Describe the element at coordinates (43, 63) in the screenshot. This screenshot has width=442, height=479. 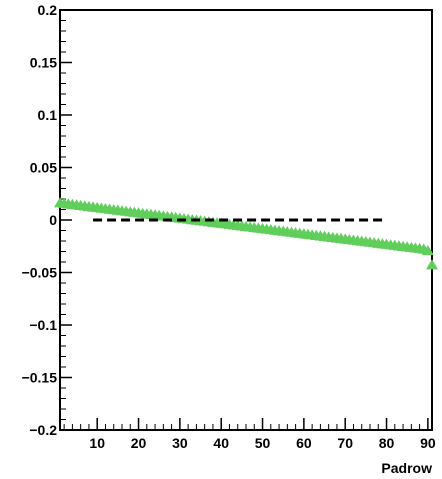
I see `y-tick-label: 0.15` at that location.